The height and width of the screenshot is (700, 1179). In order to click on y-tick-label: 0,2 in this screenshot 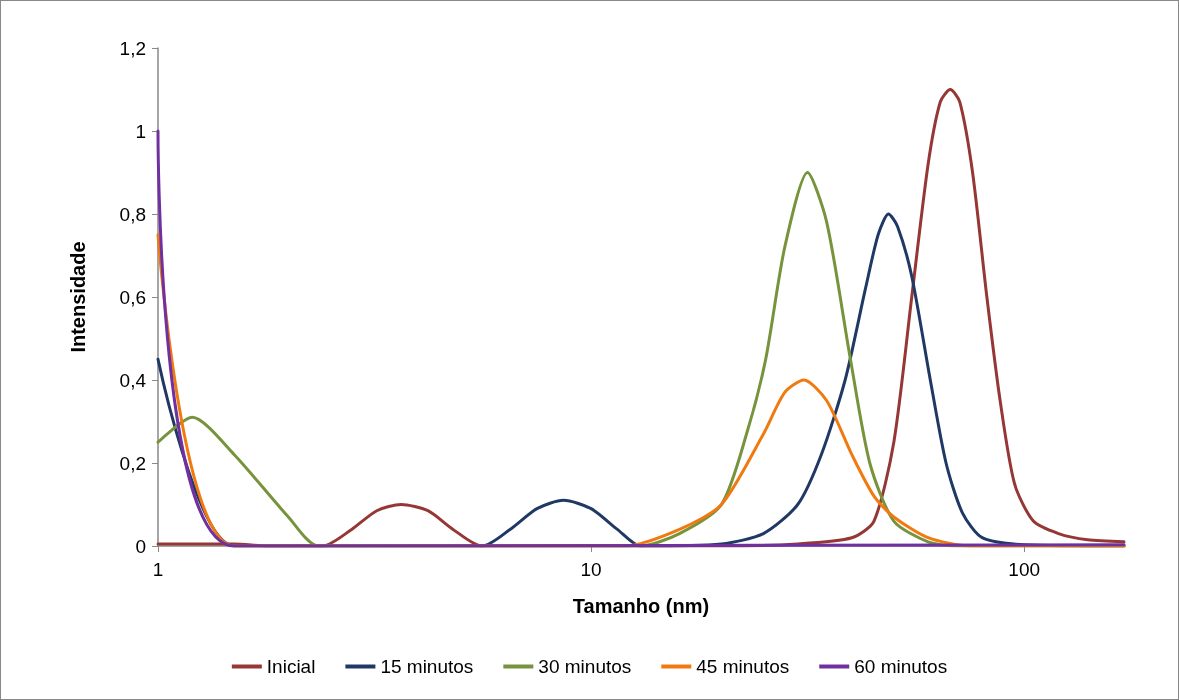, I will do `click(132, 463)`.